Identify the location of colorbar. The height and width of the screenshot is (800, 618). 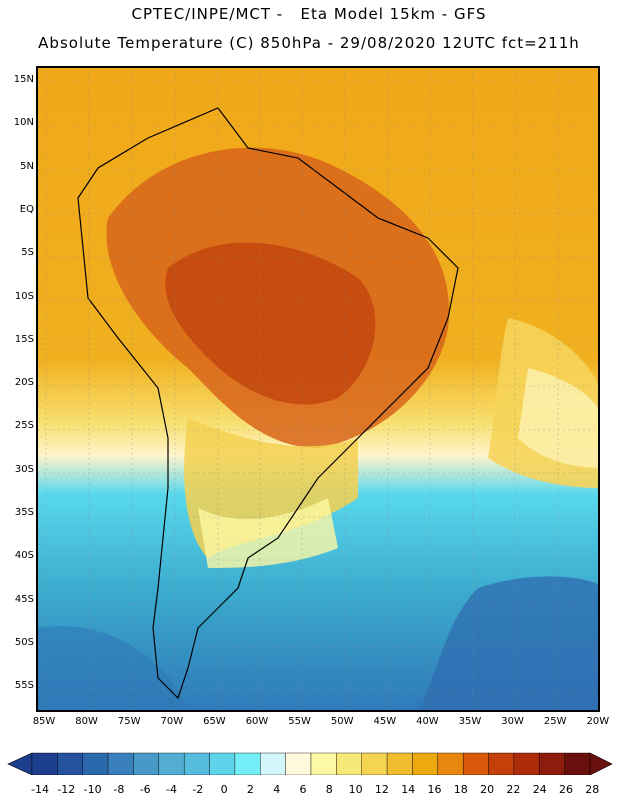
(309, 772).